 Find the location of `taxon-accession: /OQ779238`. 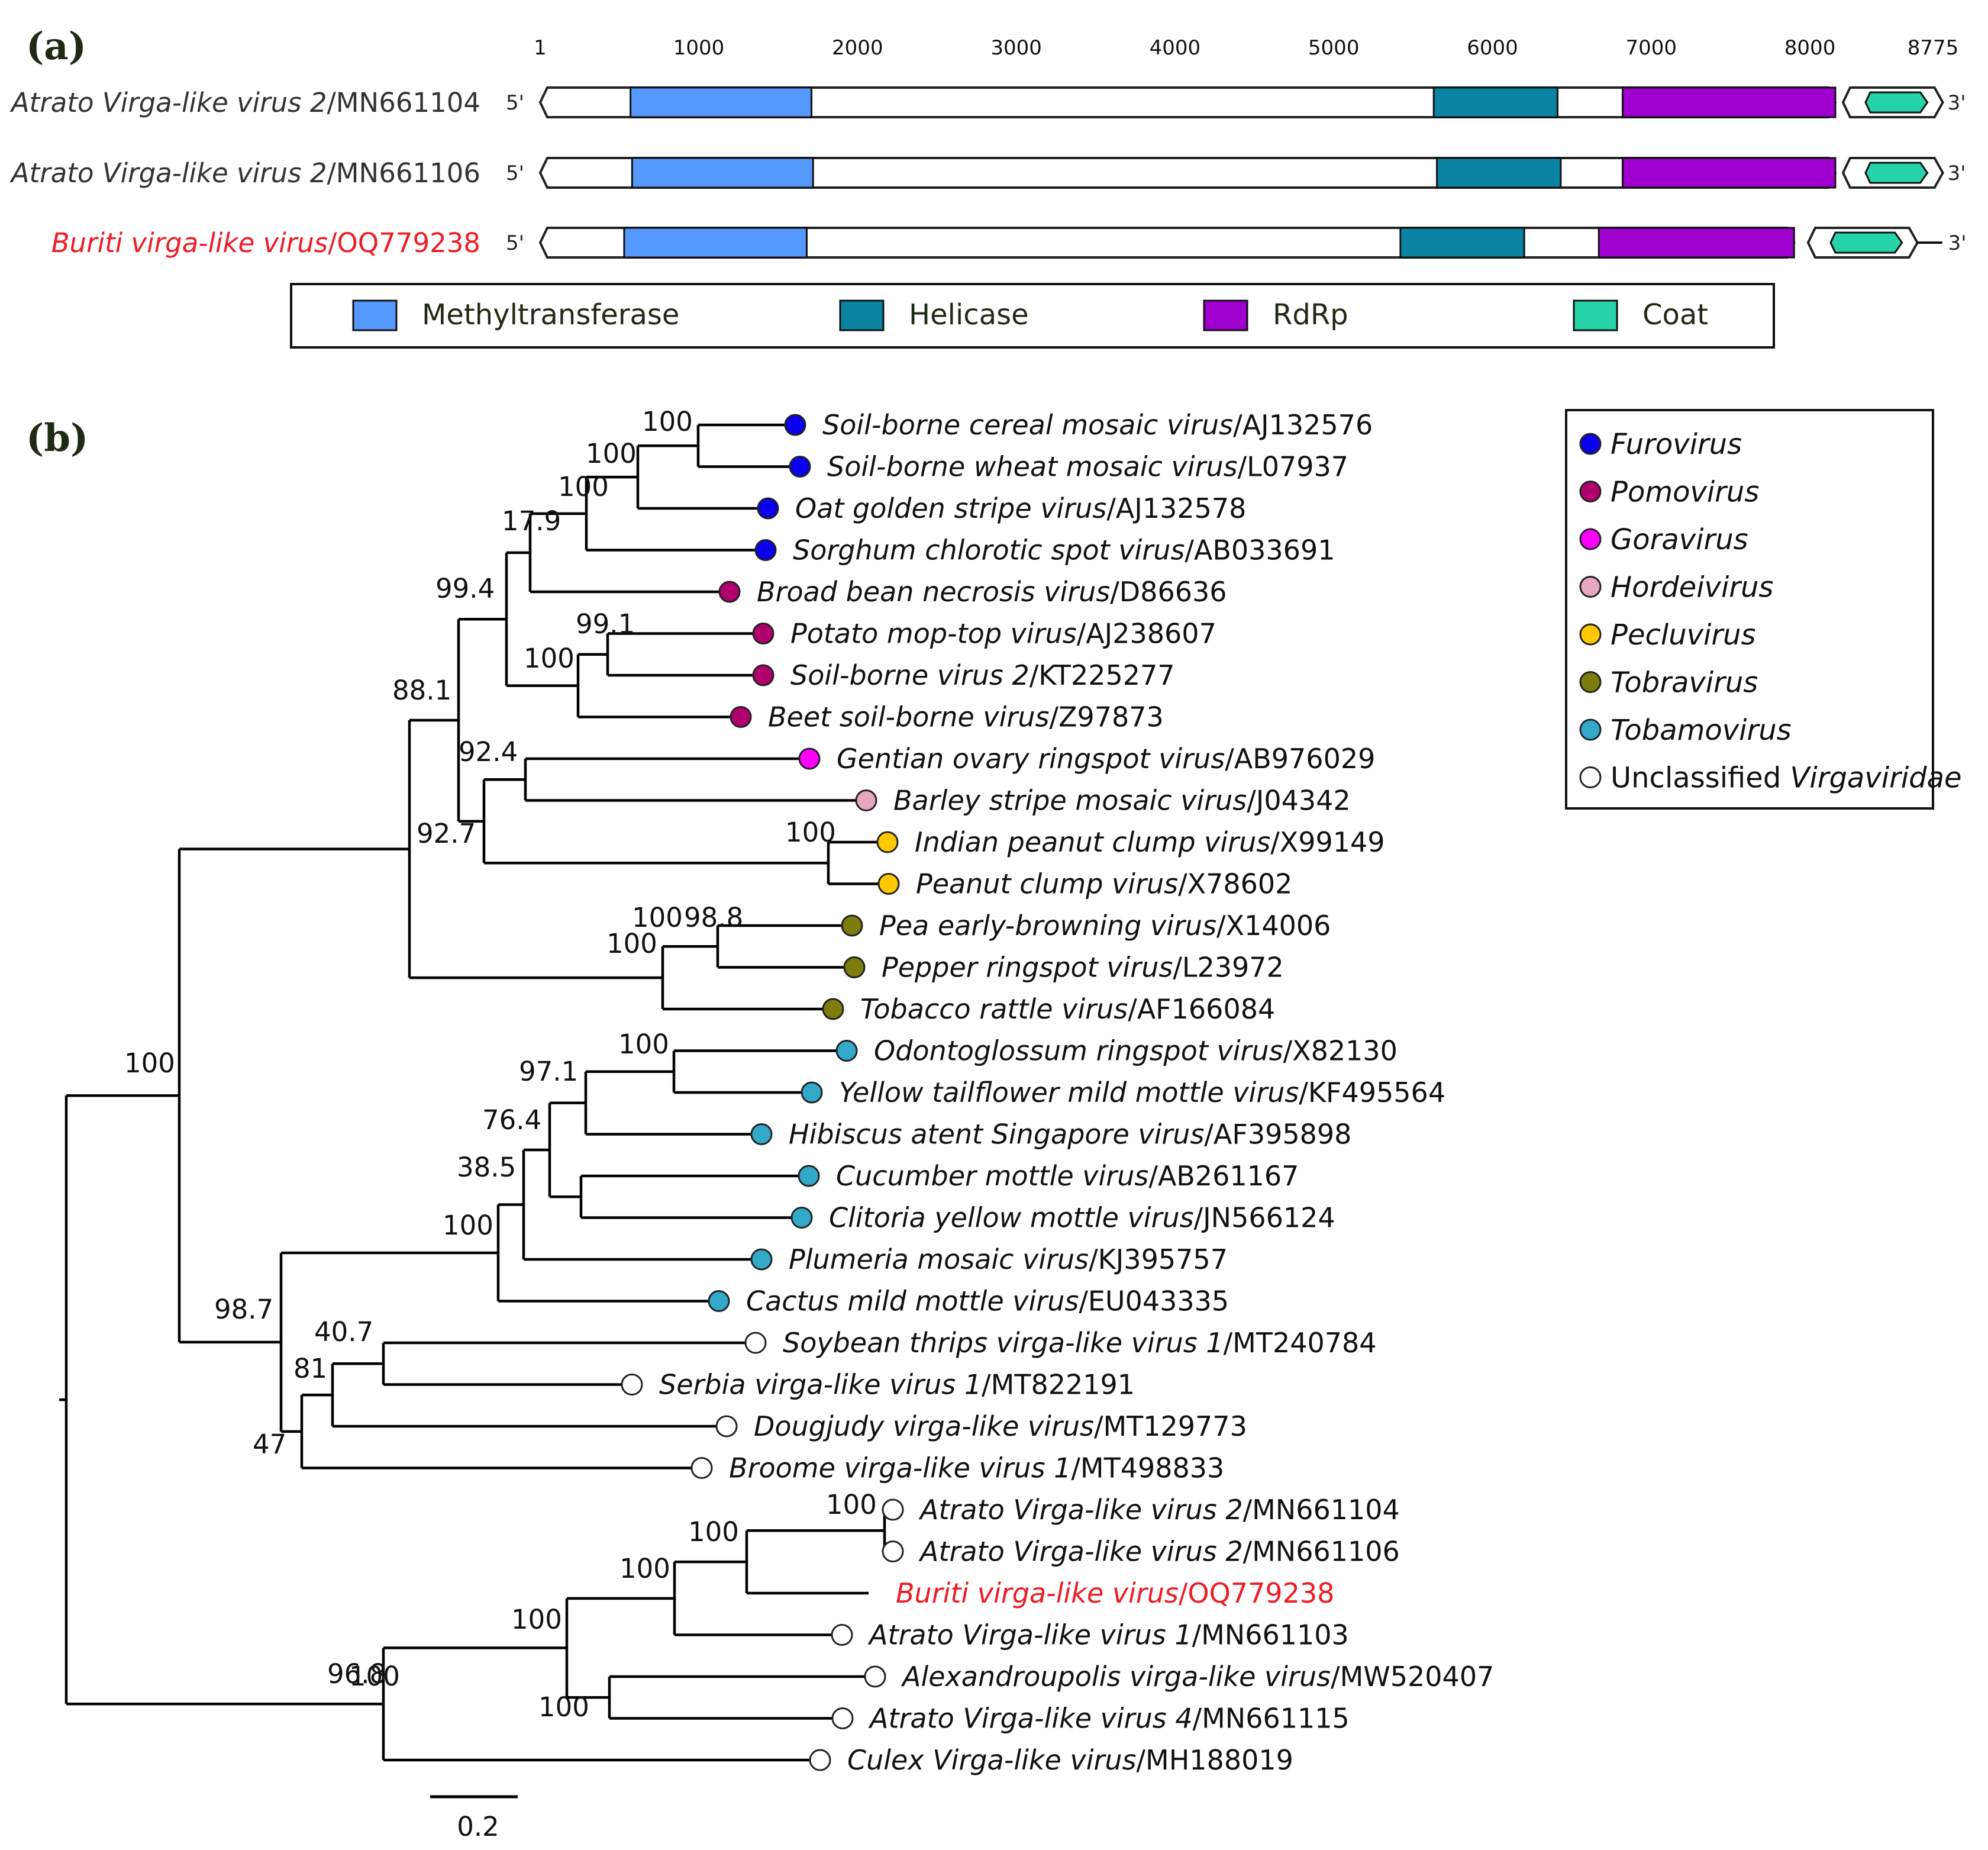

taxon-accession: /OQ779238 is located at coordinates (1257, 1593).